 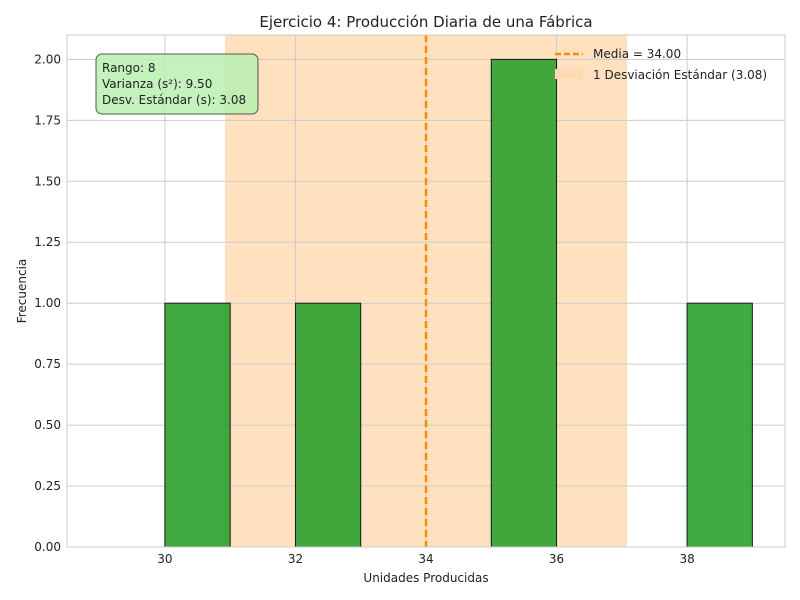 What do you see at coordinates (47, 242) in the screenshot?
I see `y-tick-label: 1.25` at bounding box center [47, 242].